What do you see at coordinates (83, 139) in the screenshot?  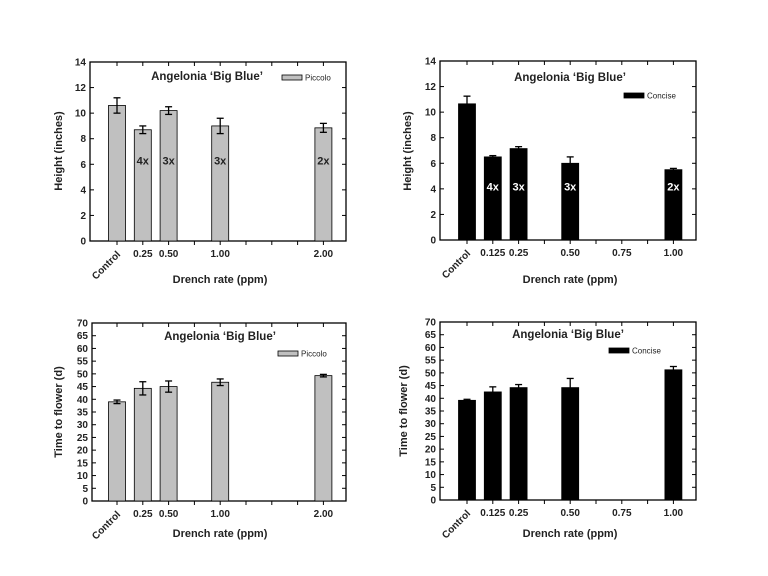 I see `y-tick-label: 8` at bounding box center [83, 139].